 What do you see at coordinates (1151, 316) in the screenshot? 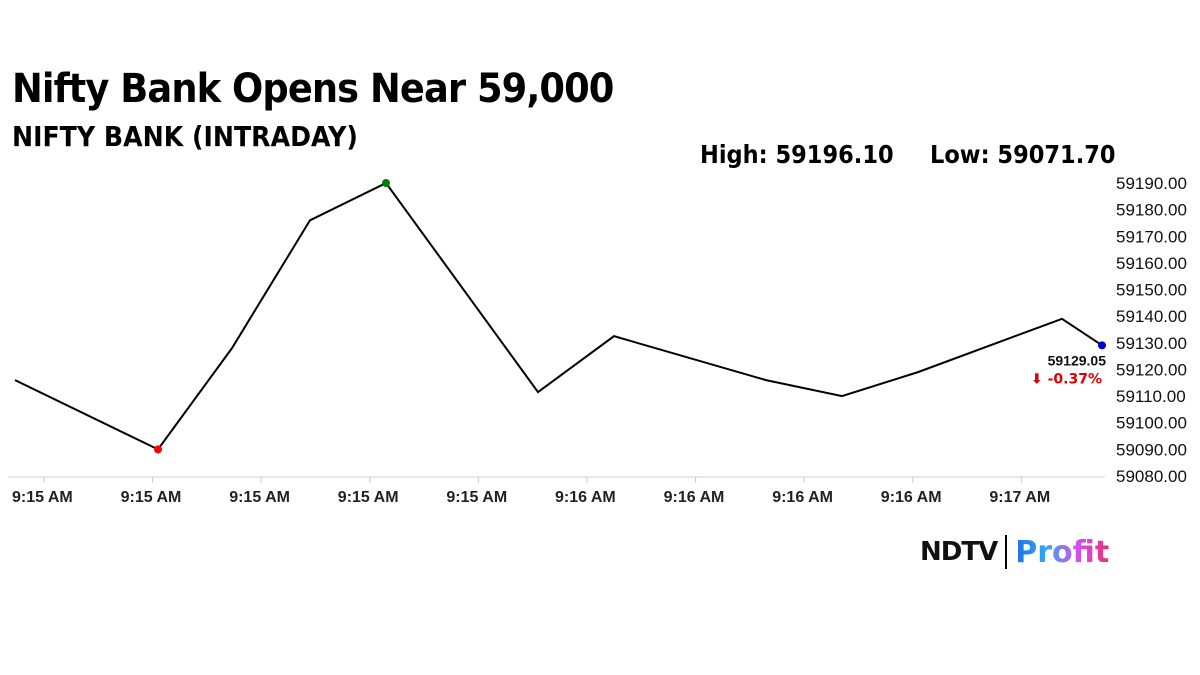
I see `y-tick-label: 59140.00` at bounding box center [1151, 316].